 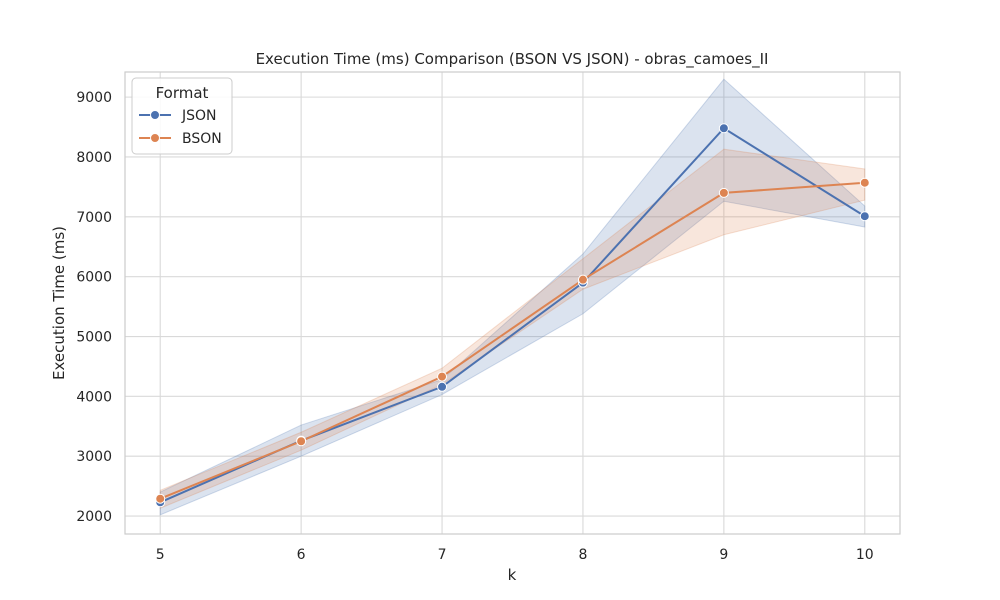 I want to click on legend-label-bson: BSON, so click(x=202, y=139).